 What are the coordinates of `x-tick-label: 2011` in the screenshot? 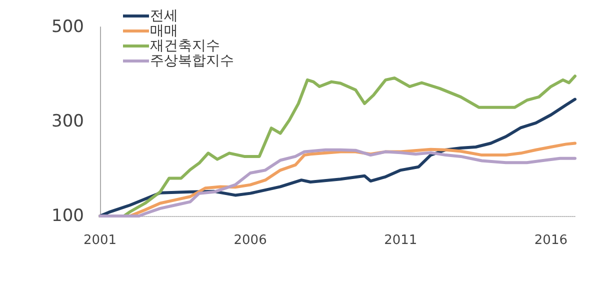 It's located at (401, 240).